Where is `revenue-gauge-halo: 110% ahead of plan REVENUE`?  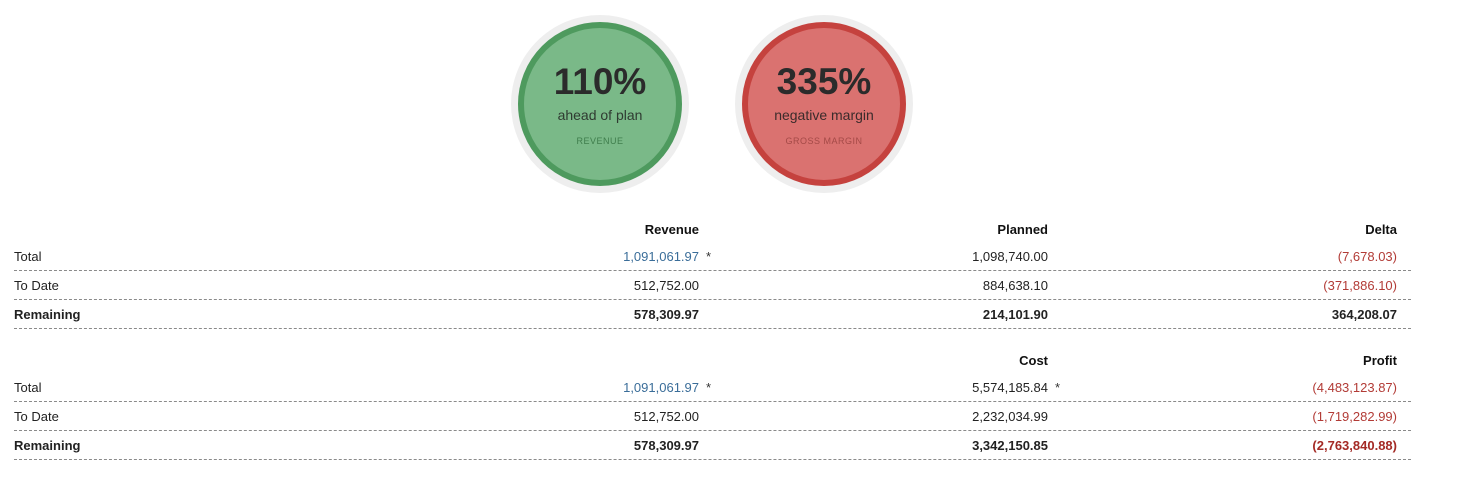 revenue-gauge-halo: 110% ahead of plan REVENUE is located at coordinates (600, 104).